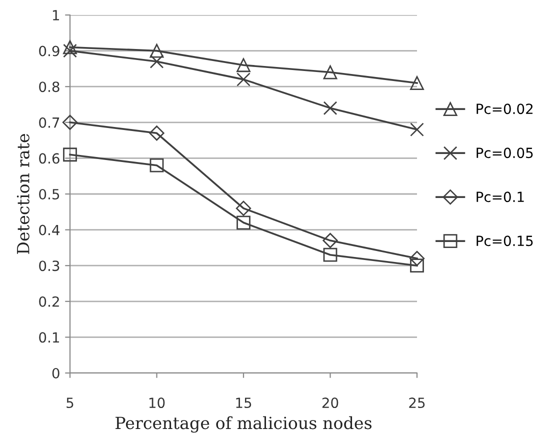 Image resolution: width=555 pixels, height=447 pixels. What do you see at coordinates (49, 337) in the screenshot?
I see `y-tick-label: 0.1` at bounding box center [49, 337].